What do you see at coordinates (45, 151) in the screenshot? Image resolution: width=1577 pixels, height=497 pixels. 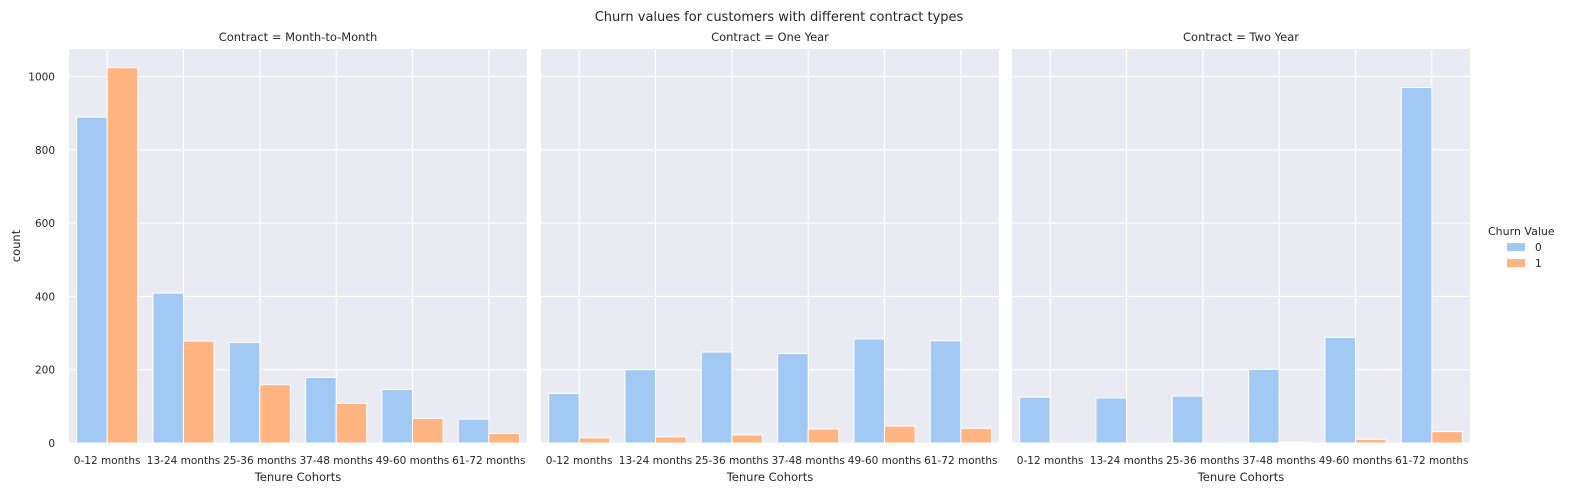 I see `y-tick-label: 800` at bounding box center [45, 151].